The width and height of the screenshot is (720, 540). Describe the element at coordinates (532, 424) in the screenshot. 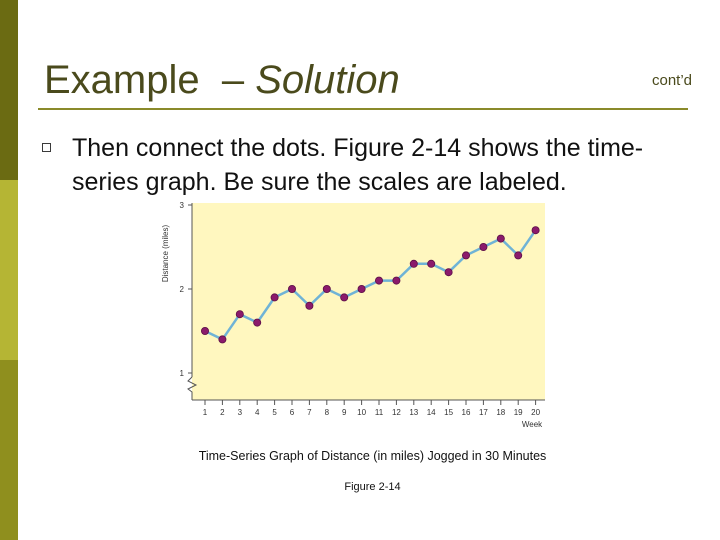

I see `x-axis-label: Week` at that location.